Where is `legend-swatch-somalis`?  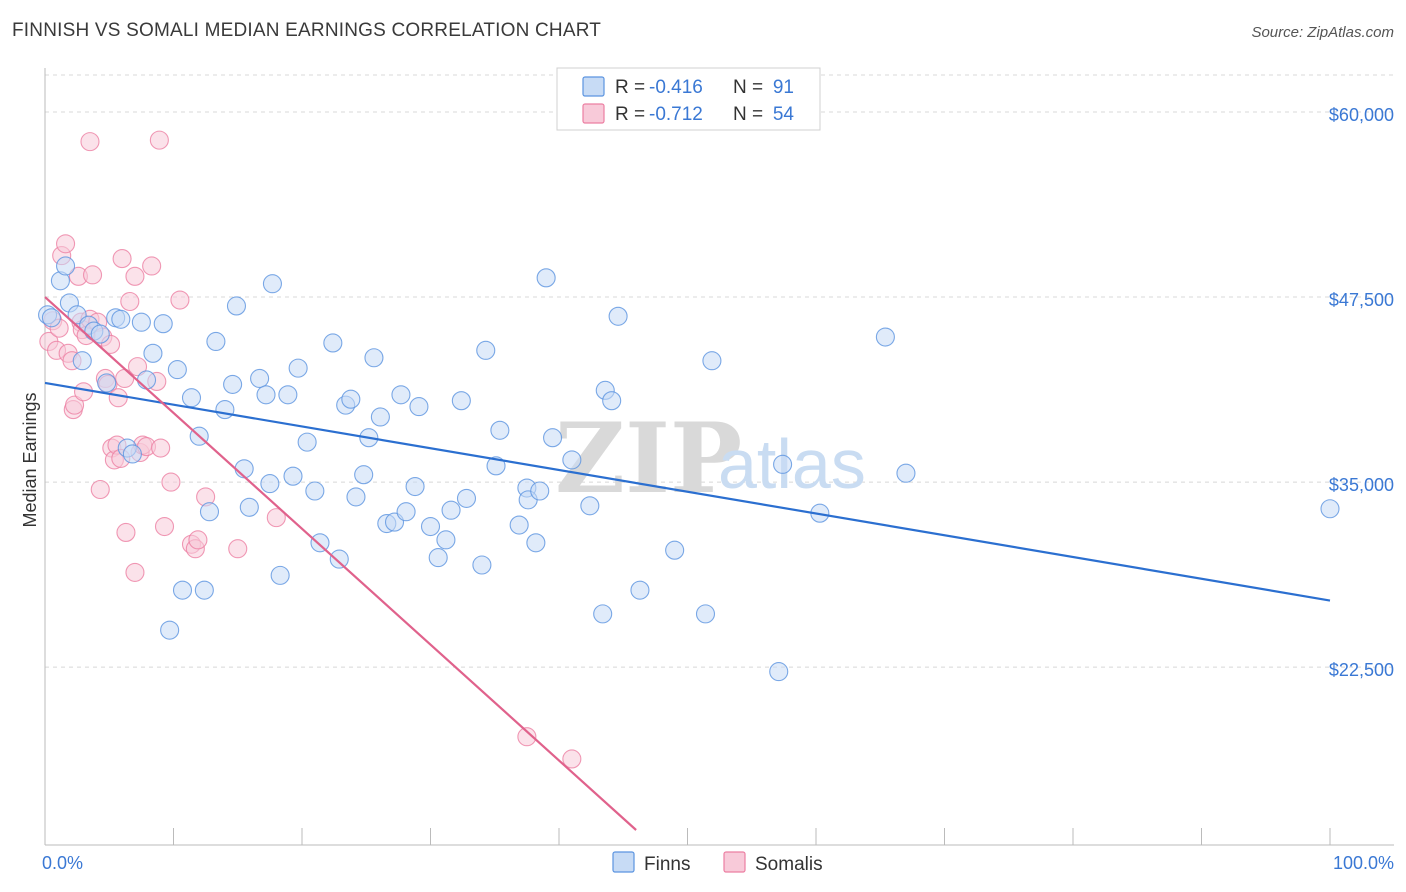
legend-swatch-somalis is located at coordinates (593, 113).